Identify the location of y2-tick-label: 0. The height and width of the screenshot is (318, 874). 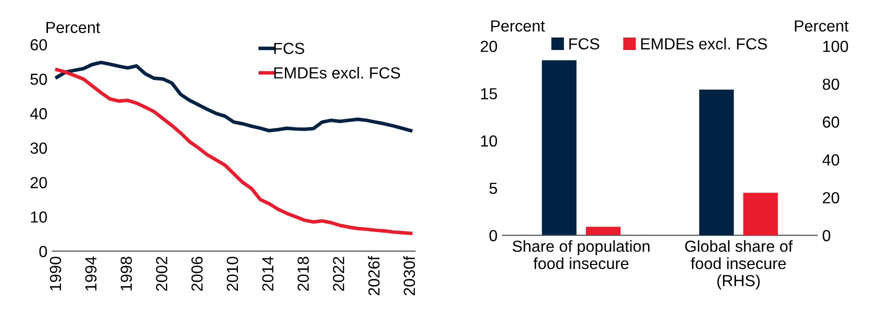
(826, 236).